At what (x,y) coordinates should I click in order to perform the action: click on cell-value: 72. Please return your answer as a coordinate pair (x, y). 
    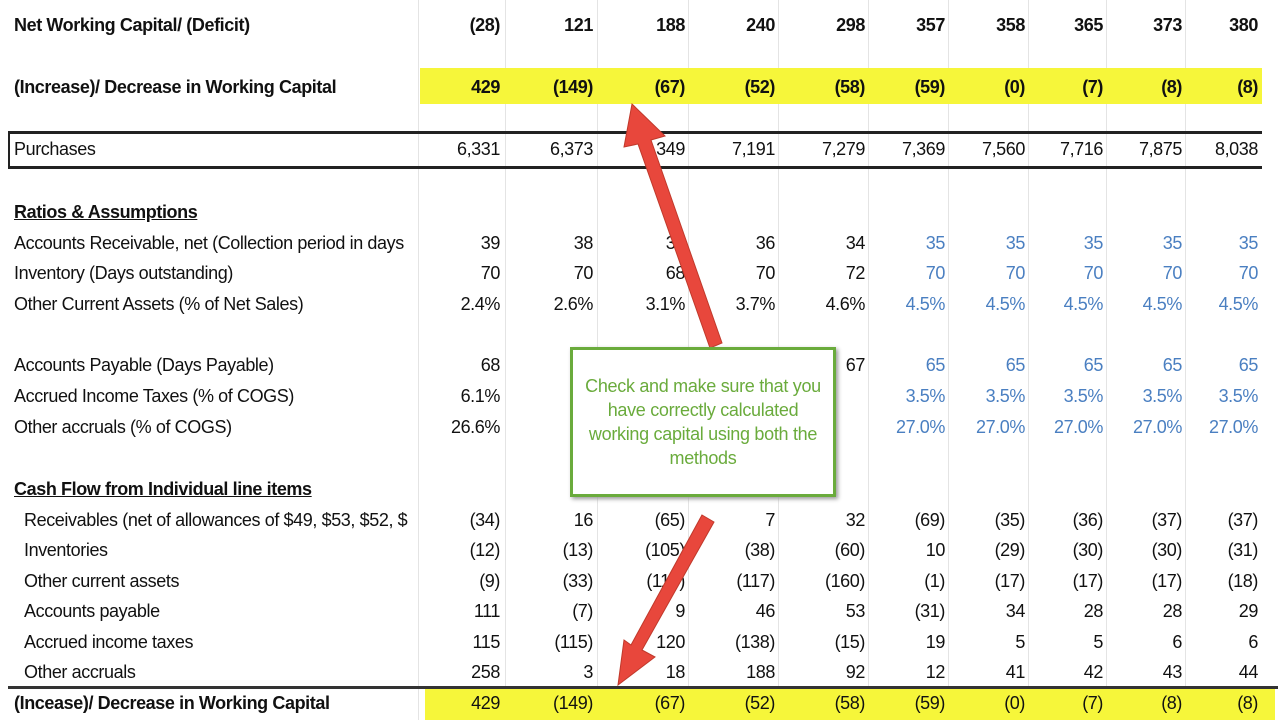
    Looking at the image, I should click on (855, 273).